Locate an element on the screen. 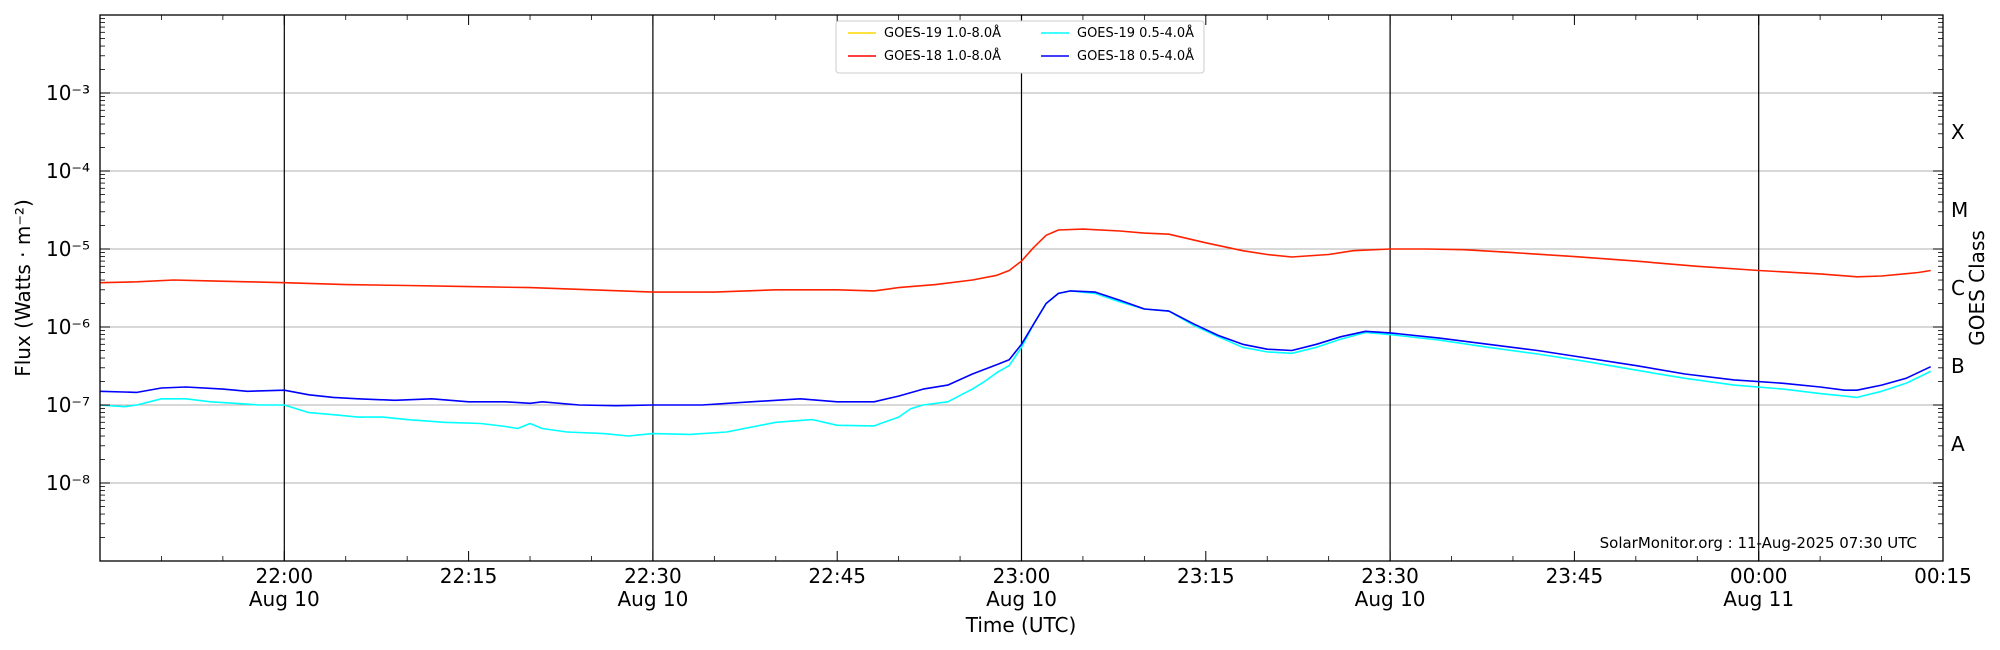  goes-class-labels: A B C M X is located at coordinates (1959, 288).